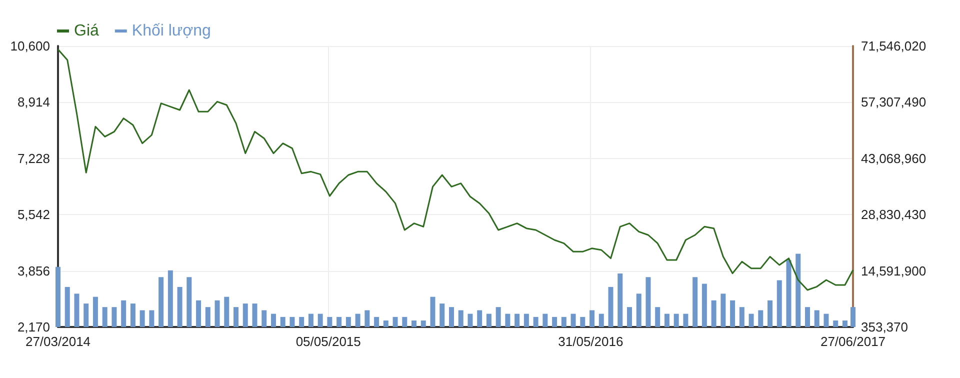 The height and width of the screenshot is (378, 960). What do you see at coordinates (893, 102) in the screenshot?
I see `y2-tick-label: 57,307,490` at bounding box center [893, 102].